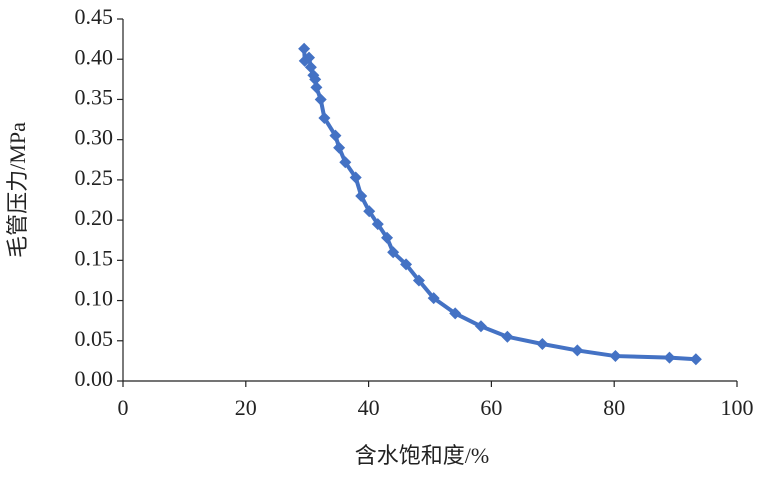 This screenshot has width=759, height=477. Describe the element at coordinates (94, 378) in the screenshot. I see `y-tick-label: 0.00` at that location.